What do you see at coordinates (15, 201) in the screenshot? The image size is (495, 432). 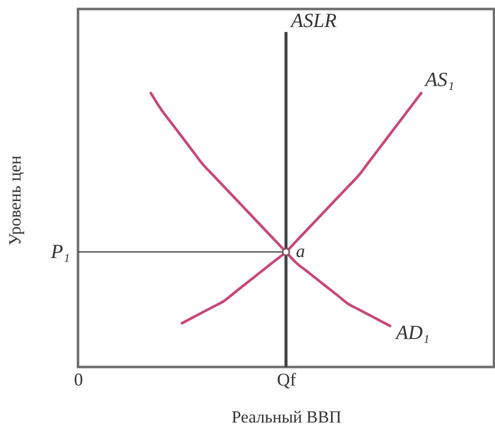 I see `y-axis-title: Уровень цен` at bounding box center [15, 201].